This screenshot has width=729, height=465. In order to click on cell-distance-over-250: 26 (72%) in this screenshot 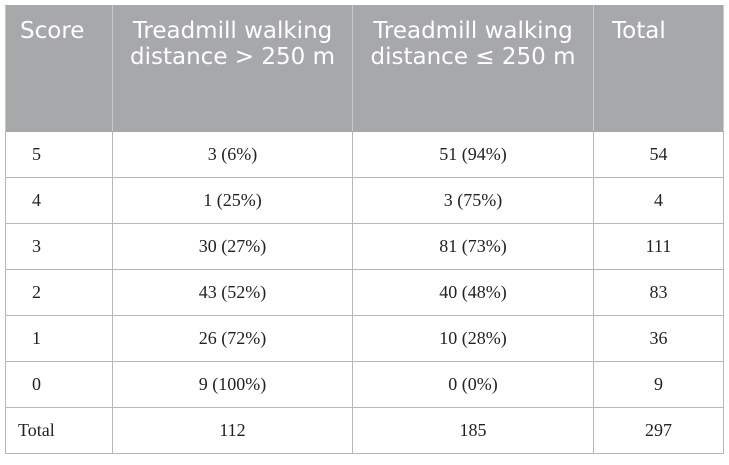, I will do `click(232, 338)`.